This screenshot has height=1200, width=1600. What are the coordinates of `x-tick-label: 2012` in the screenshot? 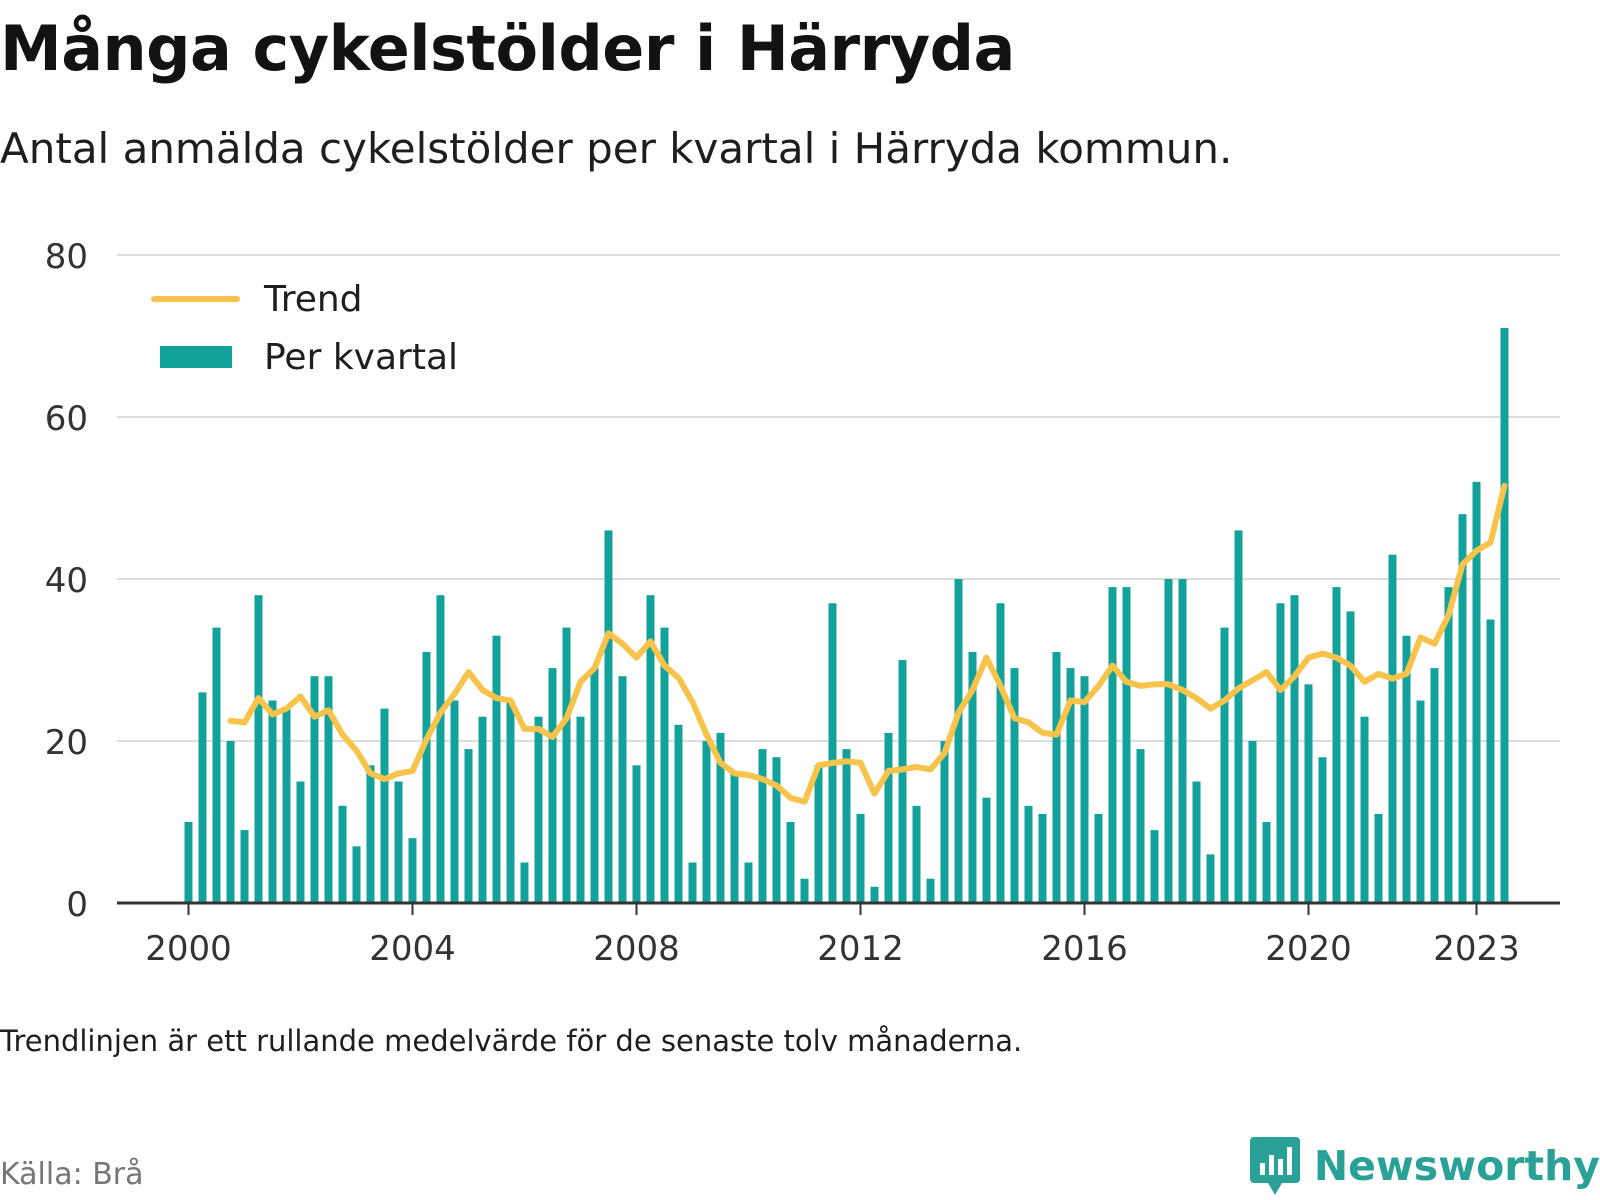 It's located at (860, 949).